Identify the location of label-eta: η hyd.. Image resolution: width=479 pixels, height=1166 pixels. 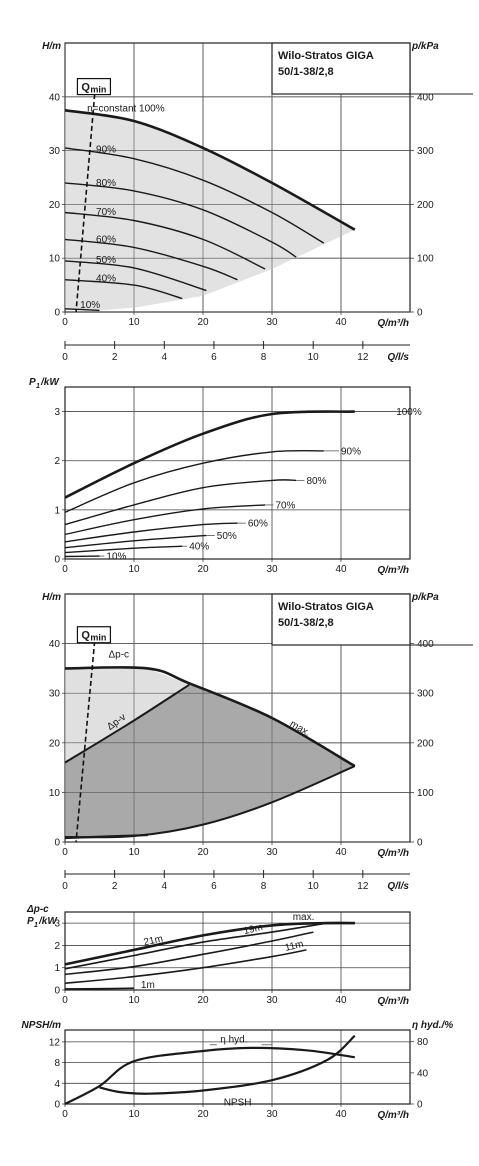
(233, 1039).